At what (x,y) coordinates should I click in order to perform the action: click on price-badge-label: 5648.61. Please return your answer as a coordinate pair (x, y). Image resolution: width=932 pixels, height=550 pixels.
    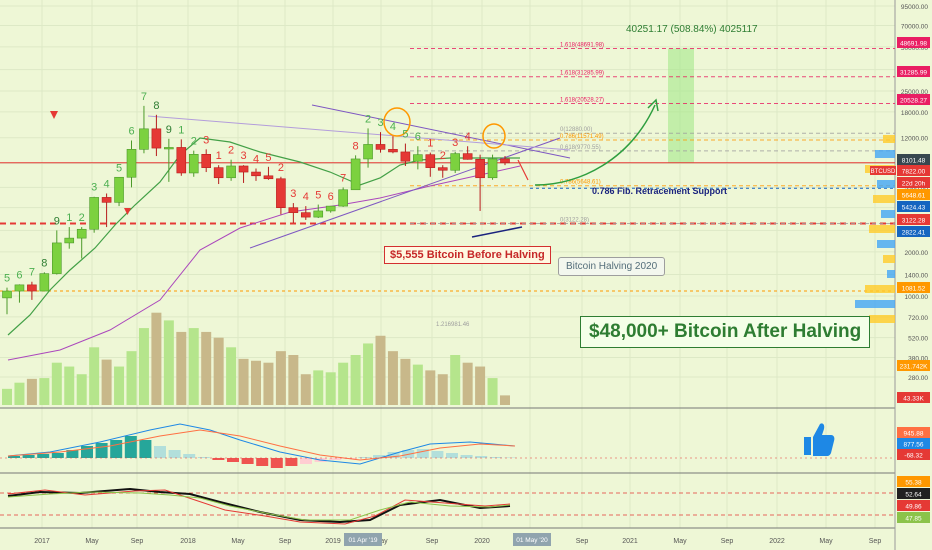
    Looking at the image, I should click on (914, 196).